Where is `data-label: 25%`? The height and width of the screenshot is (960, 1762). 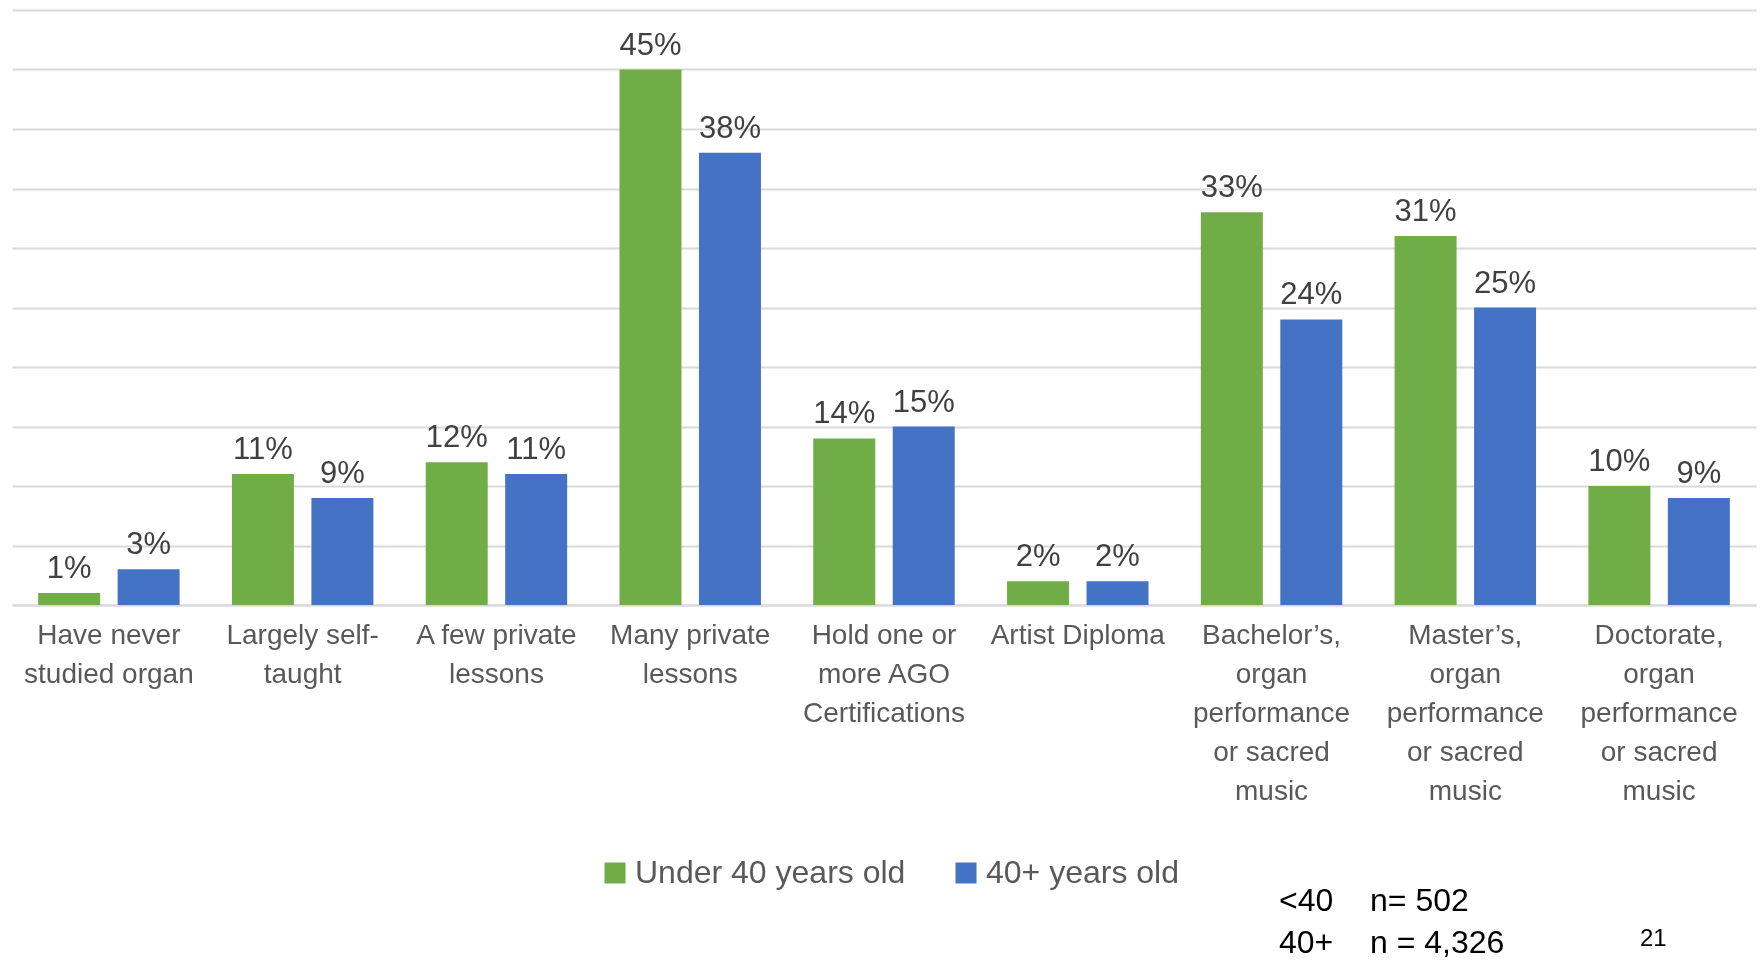
data-label: 25% is located at coordinates (1505, 282).